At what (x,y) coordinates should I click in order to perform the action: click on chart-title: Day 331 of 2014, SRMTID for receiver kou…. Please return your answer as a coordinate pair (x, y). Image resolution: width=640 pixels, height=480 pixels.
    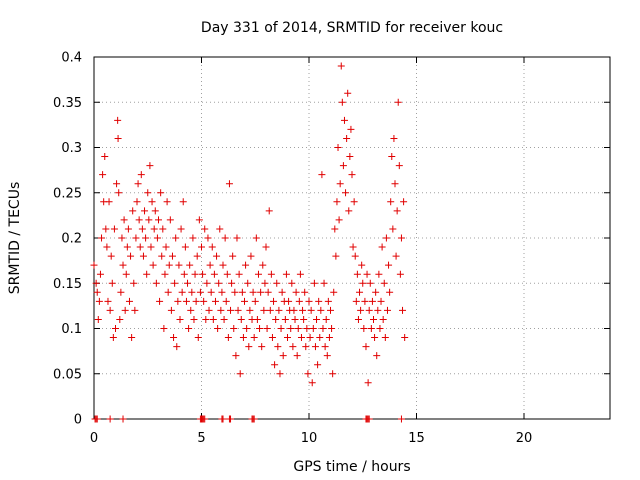
    Looking at the image, I should click on (352, 28).